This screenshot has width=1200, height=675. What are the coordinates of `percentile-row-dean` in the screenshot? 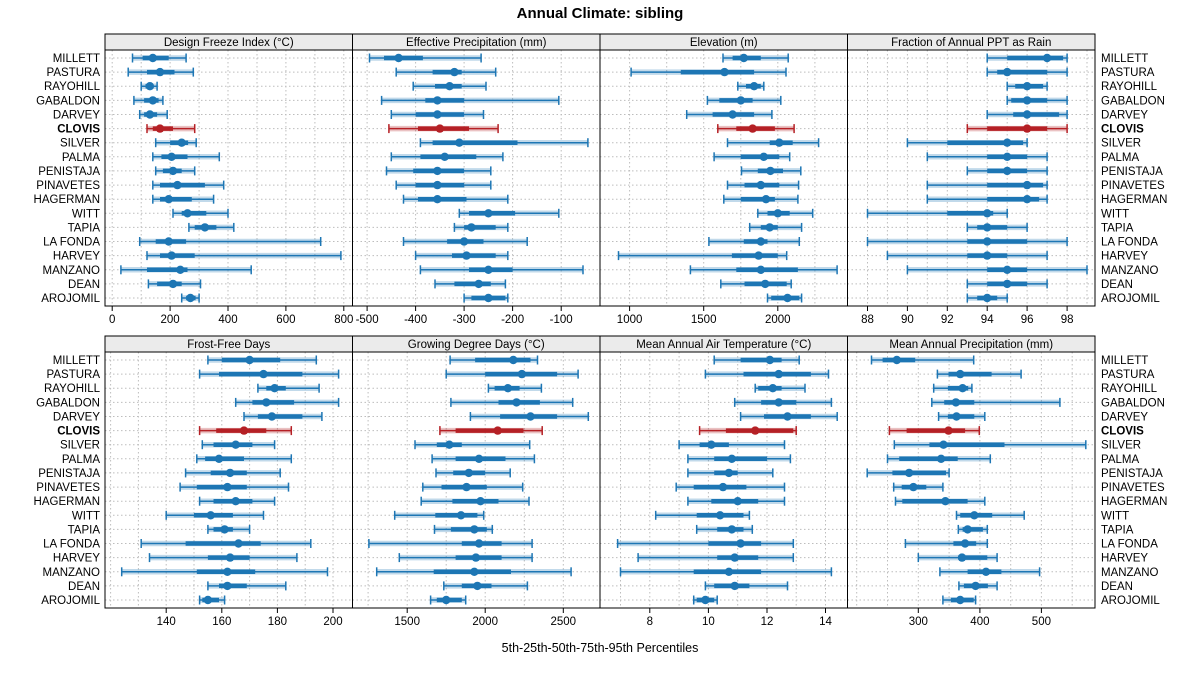 It's located at (174, 284).